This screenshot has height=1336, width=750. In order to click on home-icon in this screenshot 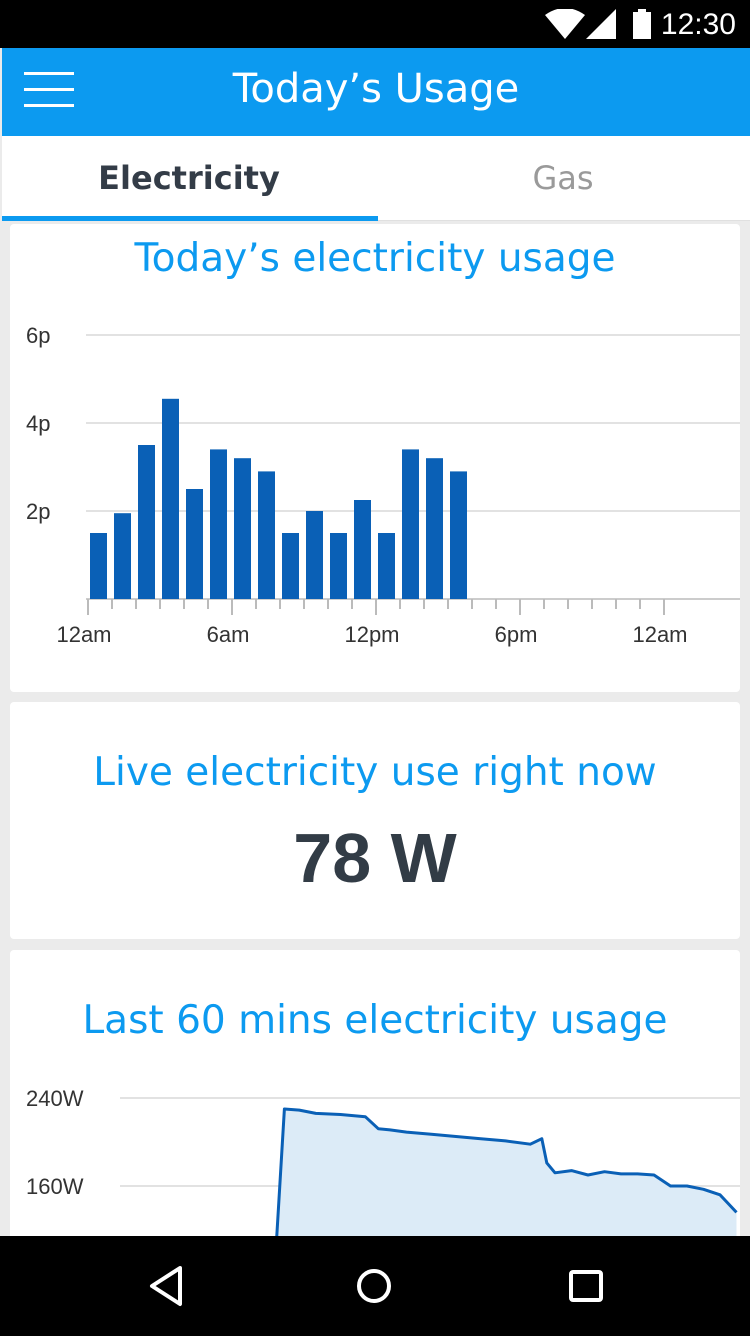, I will do `click(374, 1286)`.